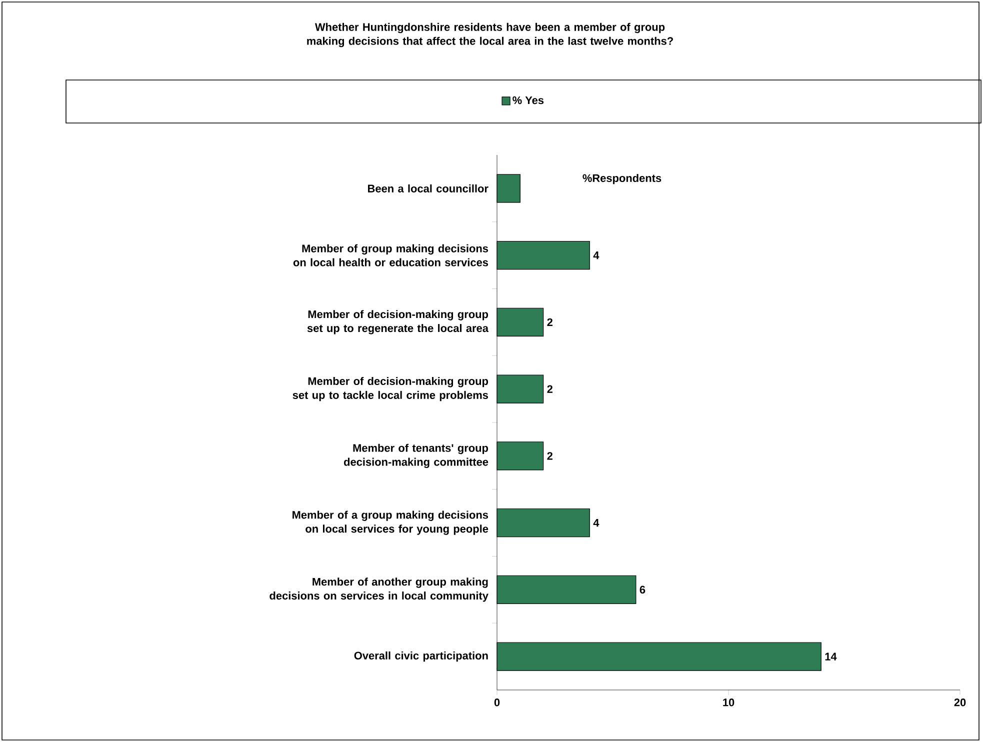 This screenshot has width=983, height=742. Describe the element at coordinates (831, 656) in the screenshot. I see `data-label: 14` at that location.